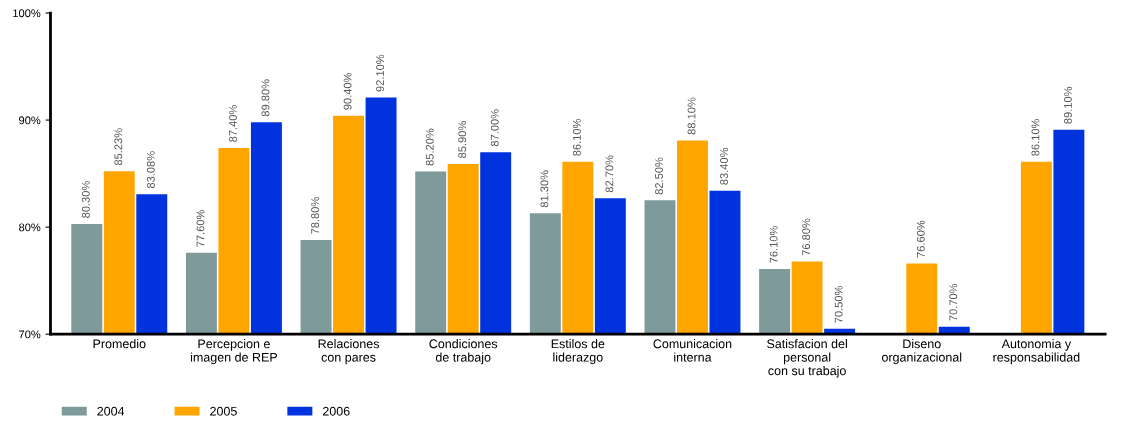 The width and height of the screenshot is (1122, 434). Describe the element at coordinates (659, 176) in the screenshot. I see `data-label: 82.50%` at that location.